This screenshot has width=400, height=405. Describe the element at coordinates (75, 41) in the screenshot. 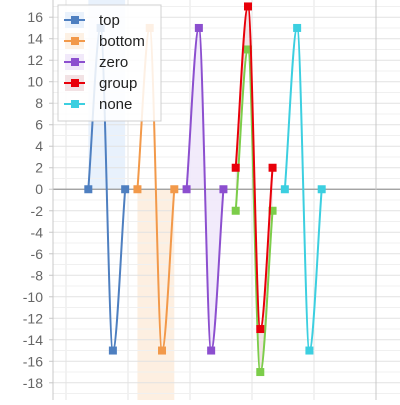

I see `legend-marker-bottom` at that location.